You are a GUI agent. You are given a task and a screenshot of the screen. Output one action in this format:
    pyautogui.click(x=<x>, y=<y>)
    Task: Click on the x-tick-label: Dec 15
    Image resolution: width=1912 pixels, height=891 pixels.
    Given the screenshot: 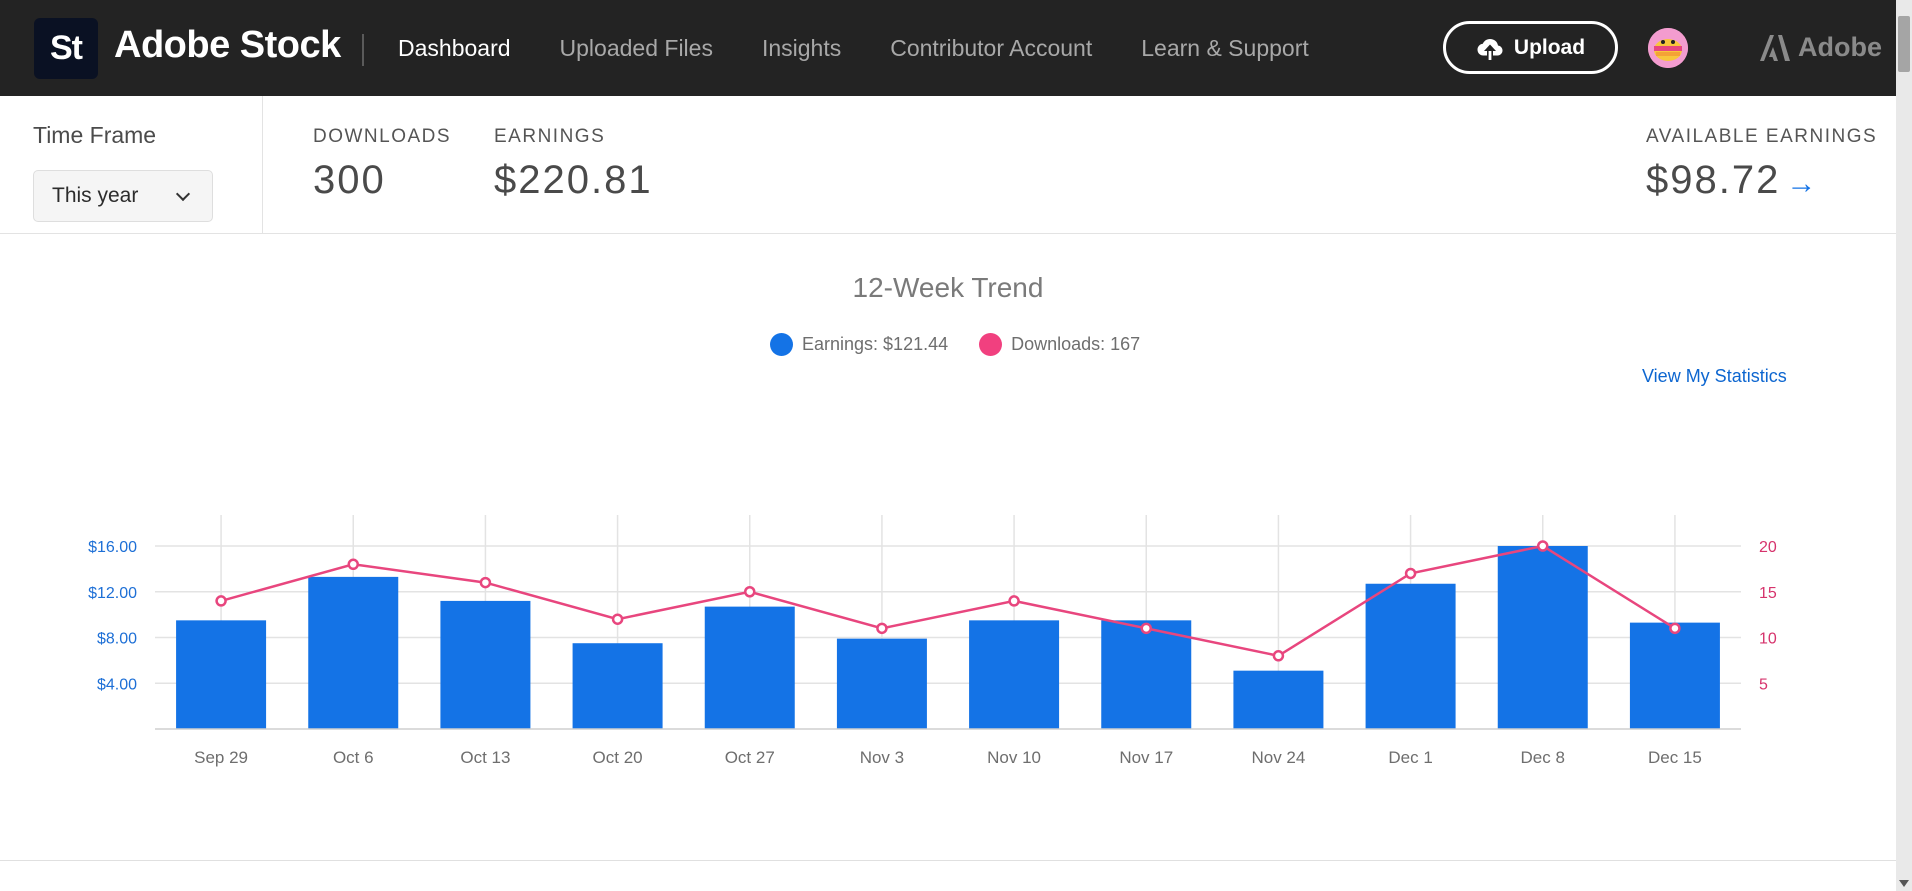 What is the action you would take?
    pyautogui.click(x=1675, y=757)
    